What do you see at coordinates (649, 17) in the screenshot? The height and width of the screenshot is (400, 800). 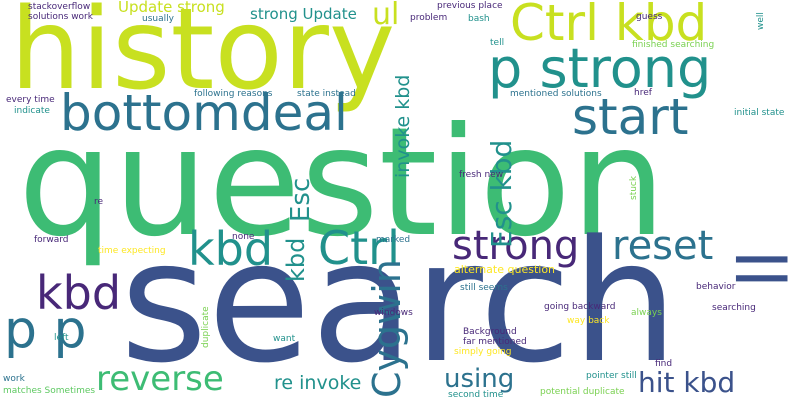 I see `word: guess` at bounding box center [649, 17].